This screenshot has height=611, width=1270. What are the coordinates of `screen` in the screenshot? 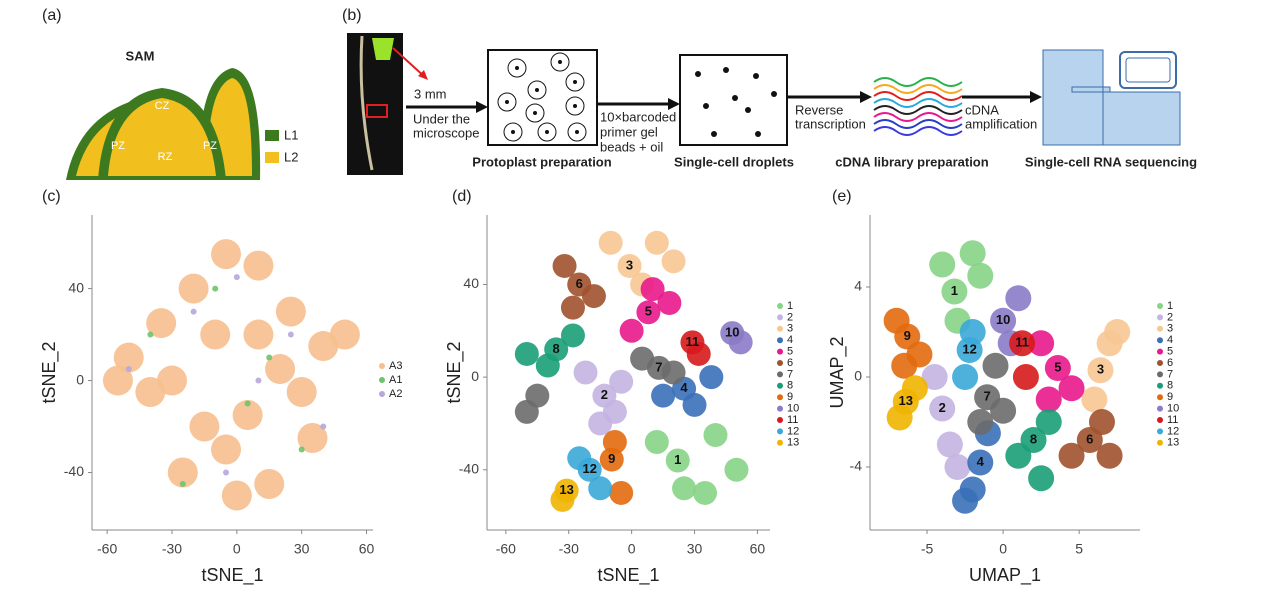 It's located at (1148, 70).